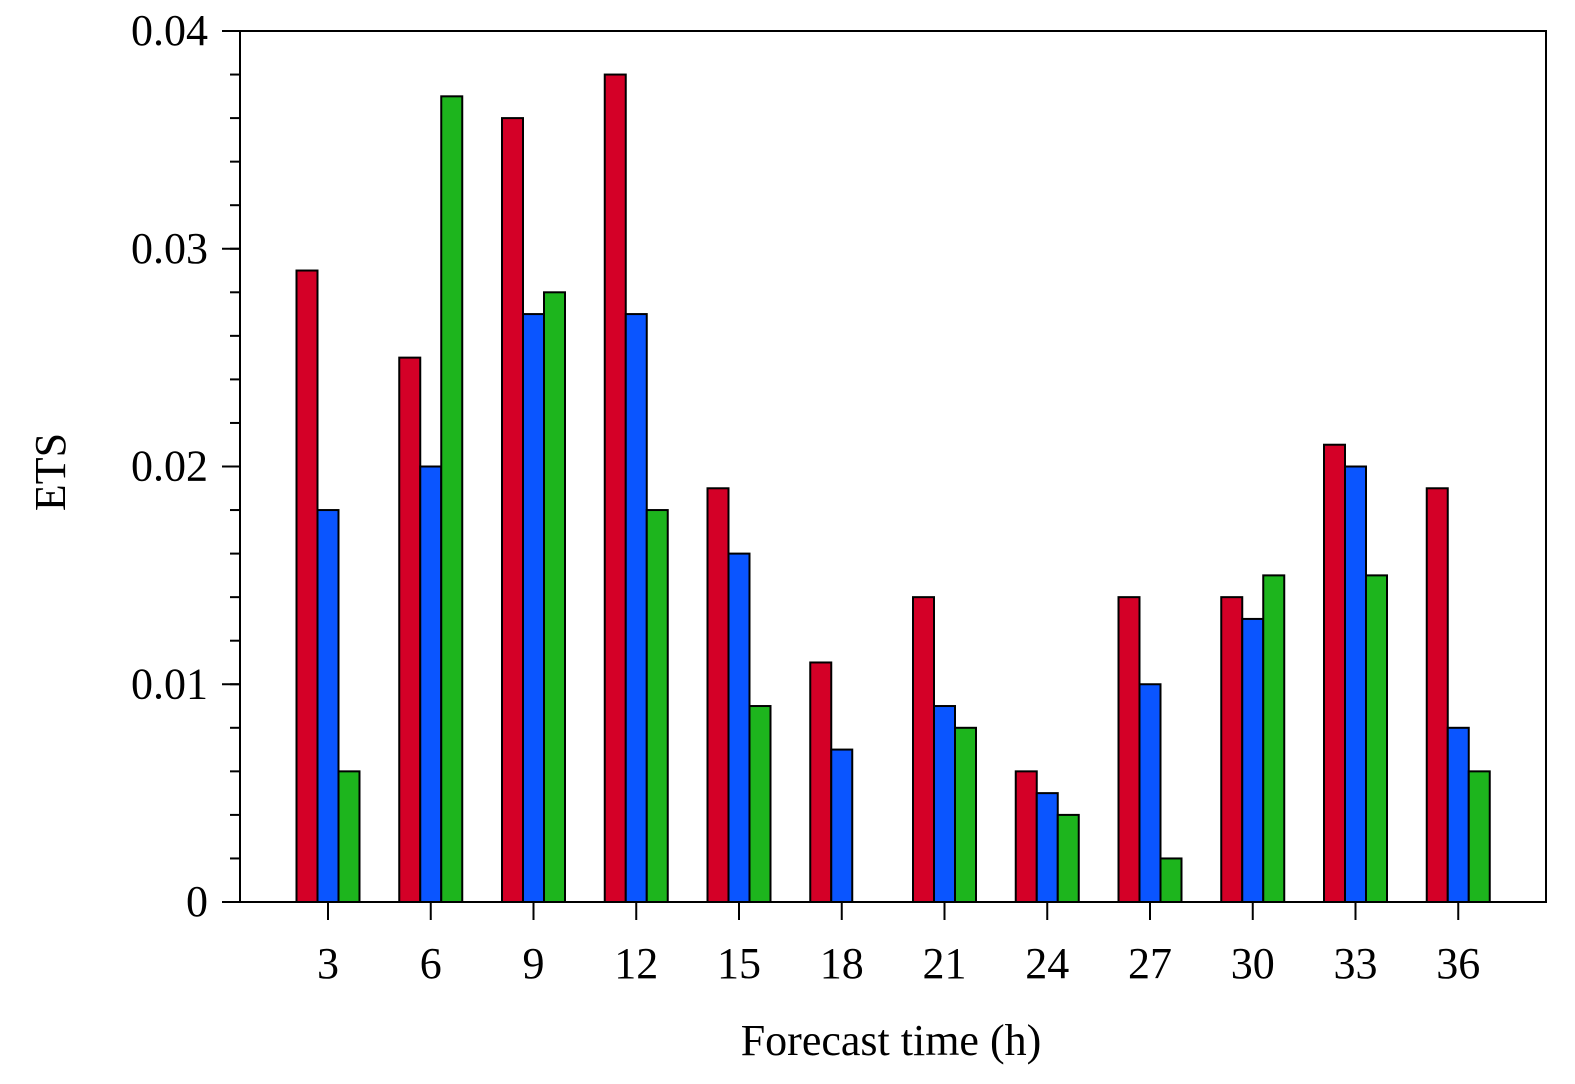 This screenshot has height=1084, width=1575. Describe the element at coordinates (1047, 963) in the screenshot. I see `x-tick-label: 24` at that location.